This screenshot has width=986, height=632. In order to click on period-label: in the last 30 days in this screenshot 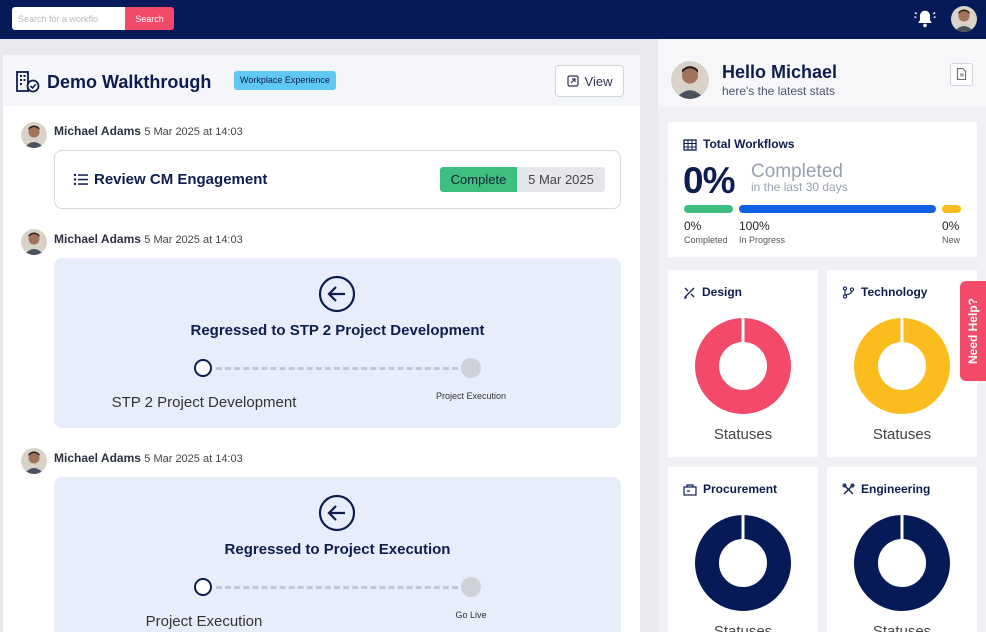, I will do `click(799, 187)`.